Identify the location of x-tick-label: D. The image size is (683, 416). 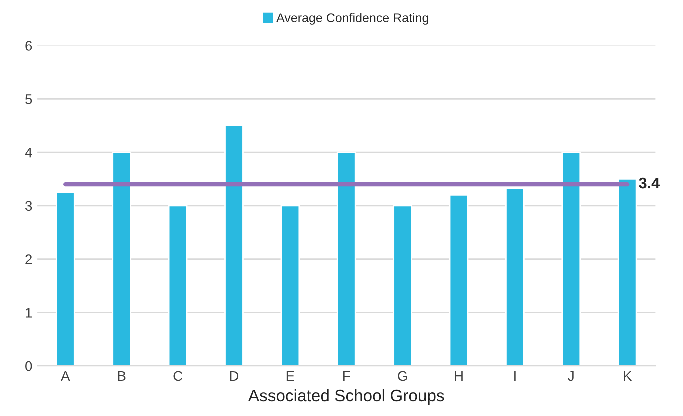
(234, 376).